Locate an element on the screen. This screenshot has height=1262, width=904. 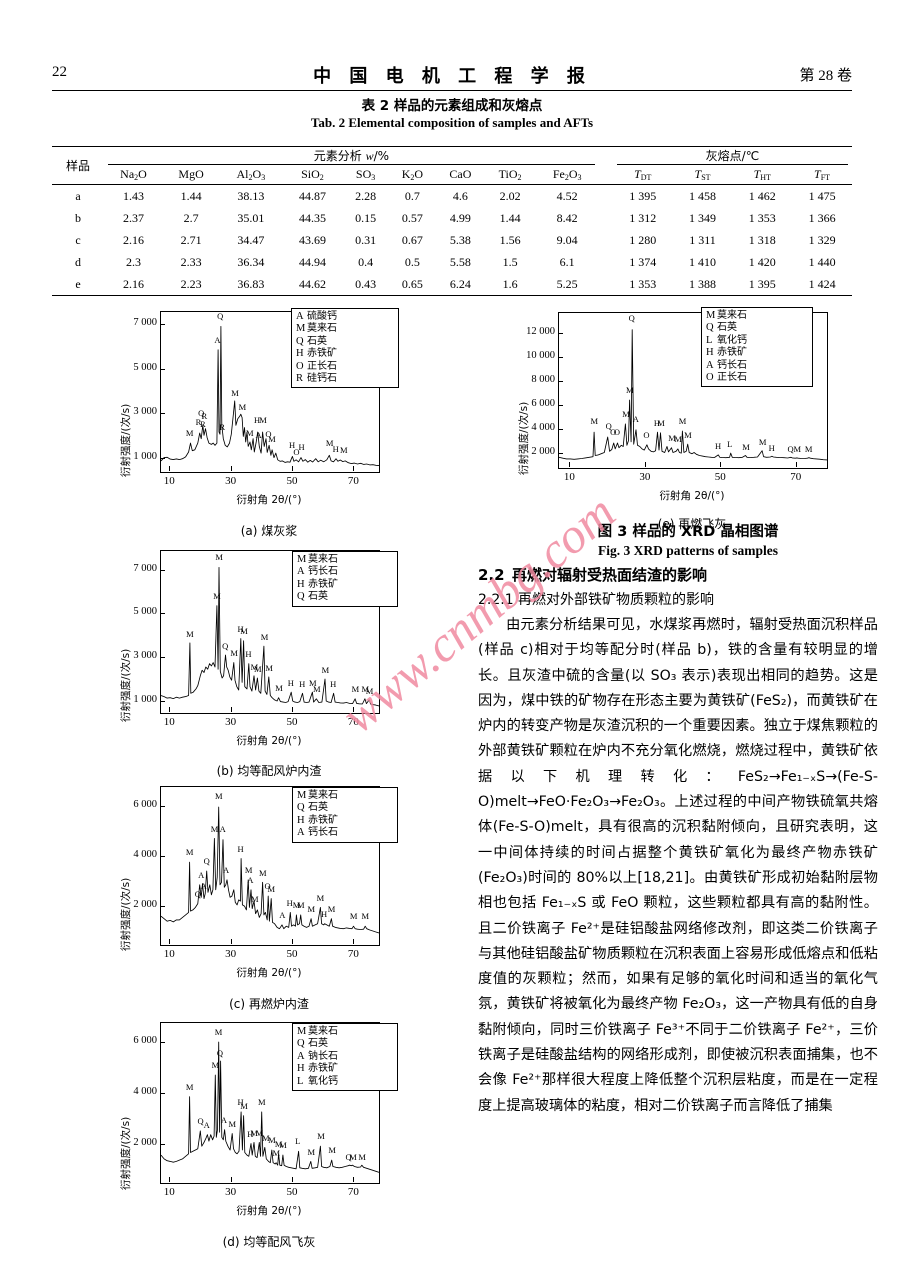
peak-label-A: A is located at coordinates (223, 1119).